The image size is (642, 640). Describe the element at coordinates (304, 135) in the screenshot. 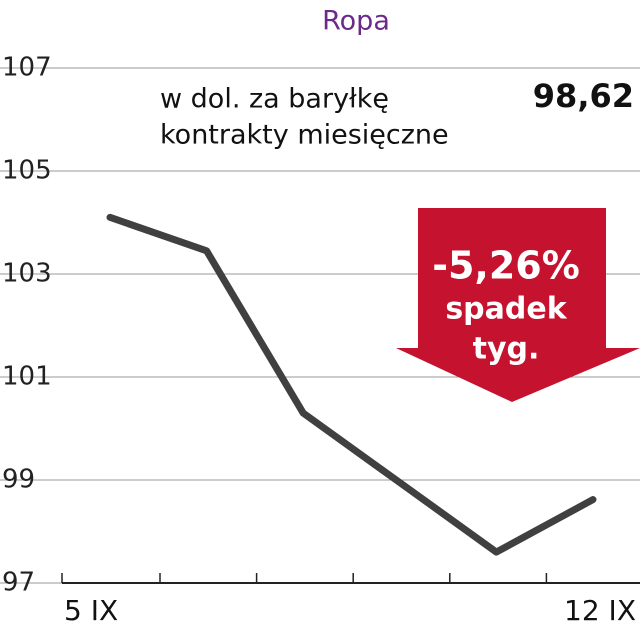

I see `subtitle: kontrakty miesięczne` at that location.